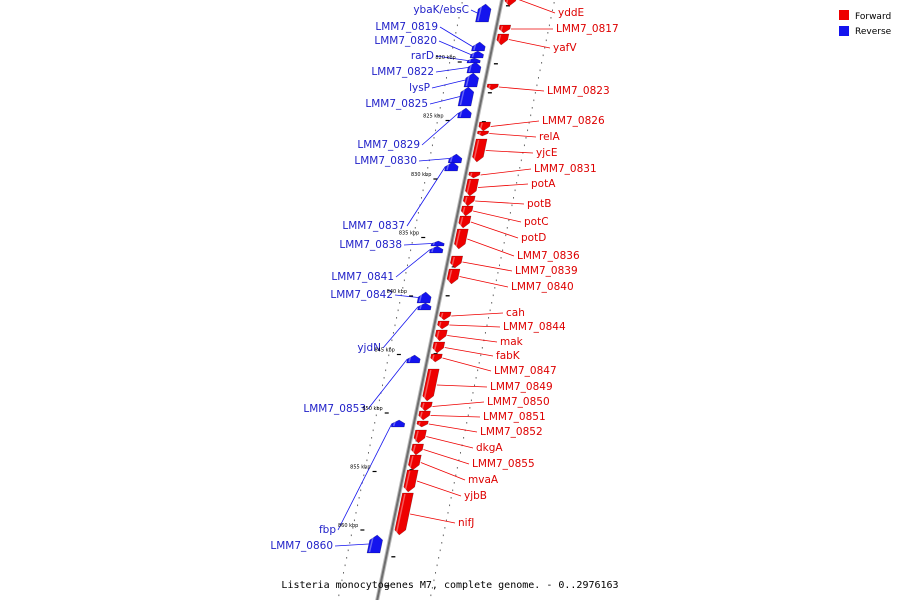 The height and width of the screenshot is (600, 900). I want to click on forward-gene-cah, so click(445, 316).